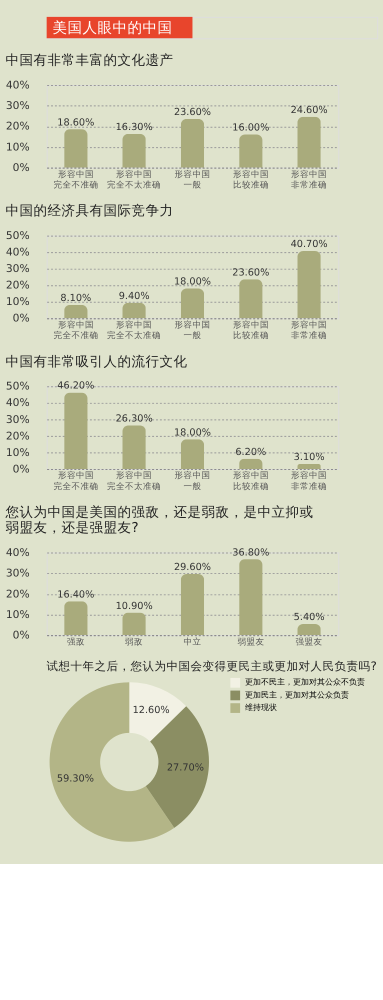 The width and height of the screenshot is (383, 1000). What do you see at coordinates (134, 642) in the screenshot?
I see `x-tick-label: 弱敌` at bounding box center [134, 642].